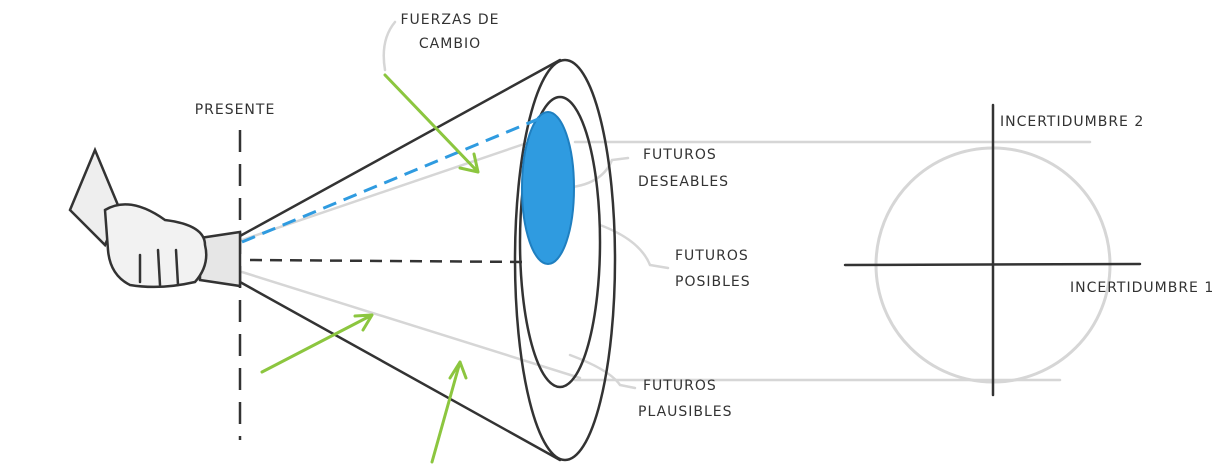  I want to click on axis, so click(992, 264).